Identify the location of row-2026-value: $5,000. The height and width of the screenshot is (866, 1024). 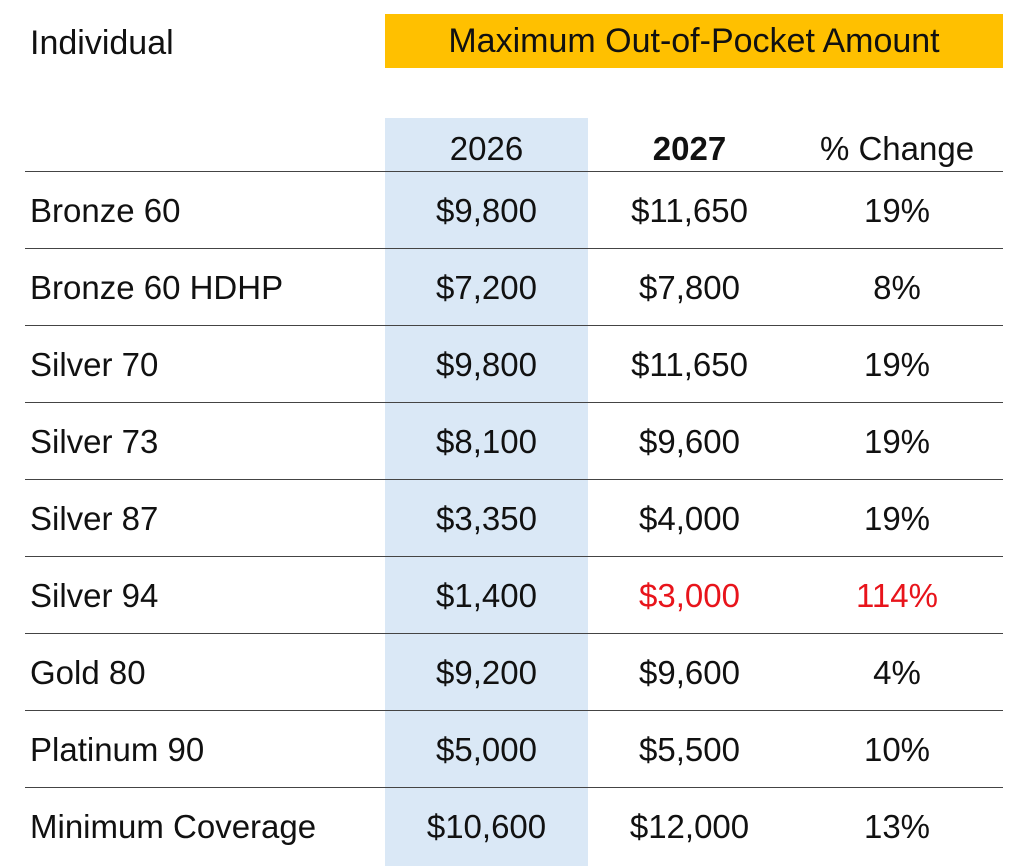
(486, 749).